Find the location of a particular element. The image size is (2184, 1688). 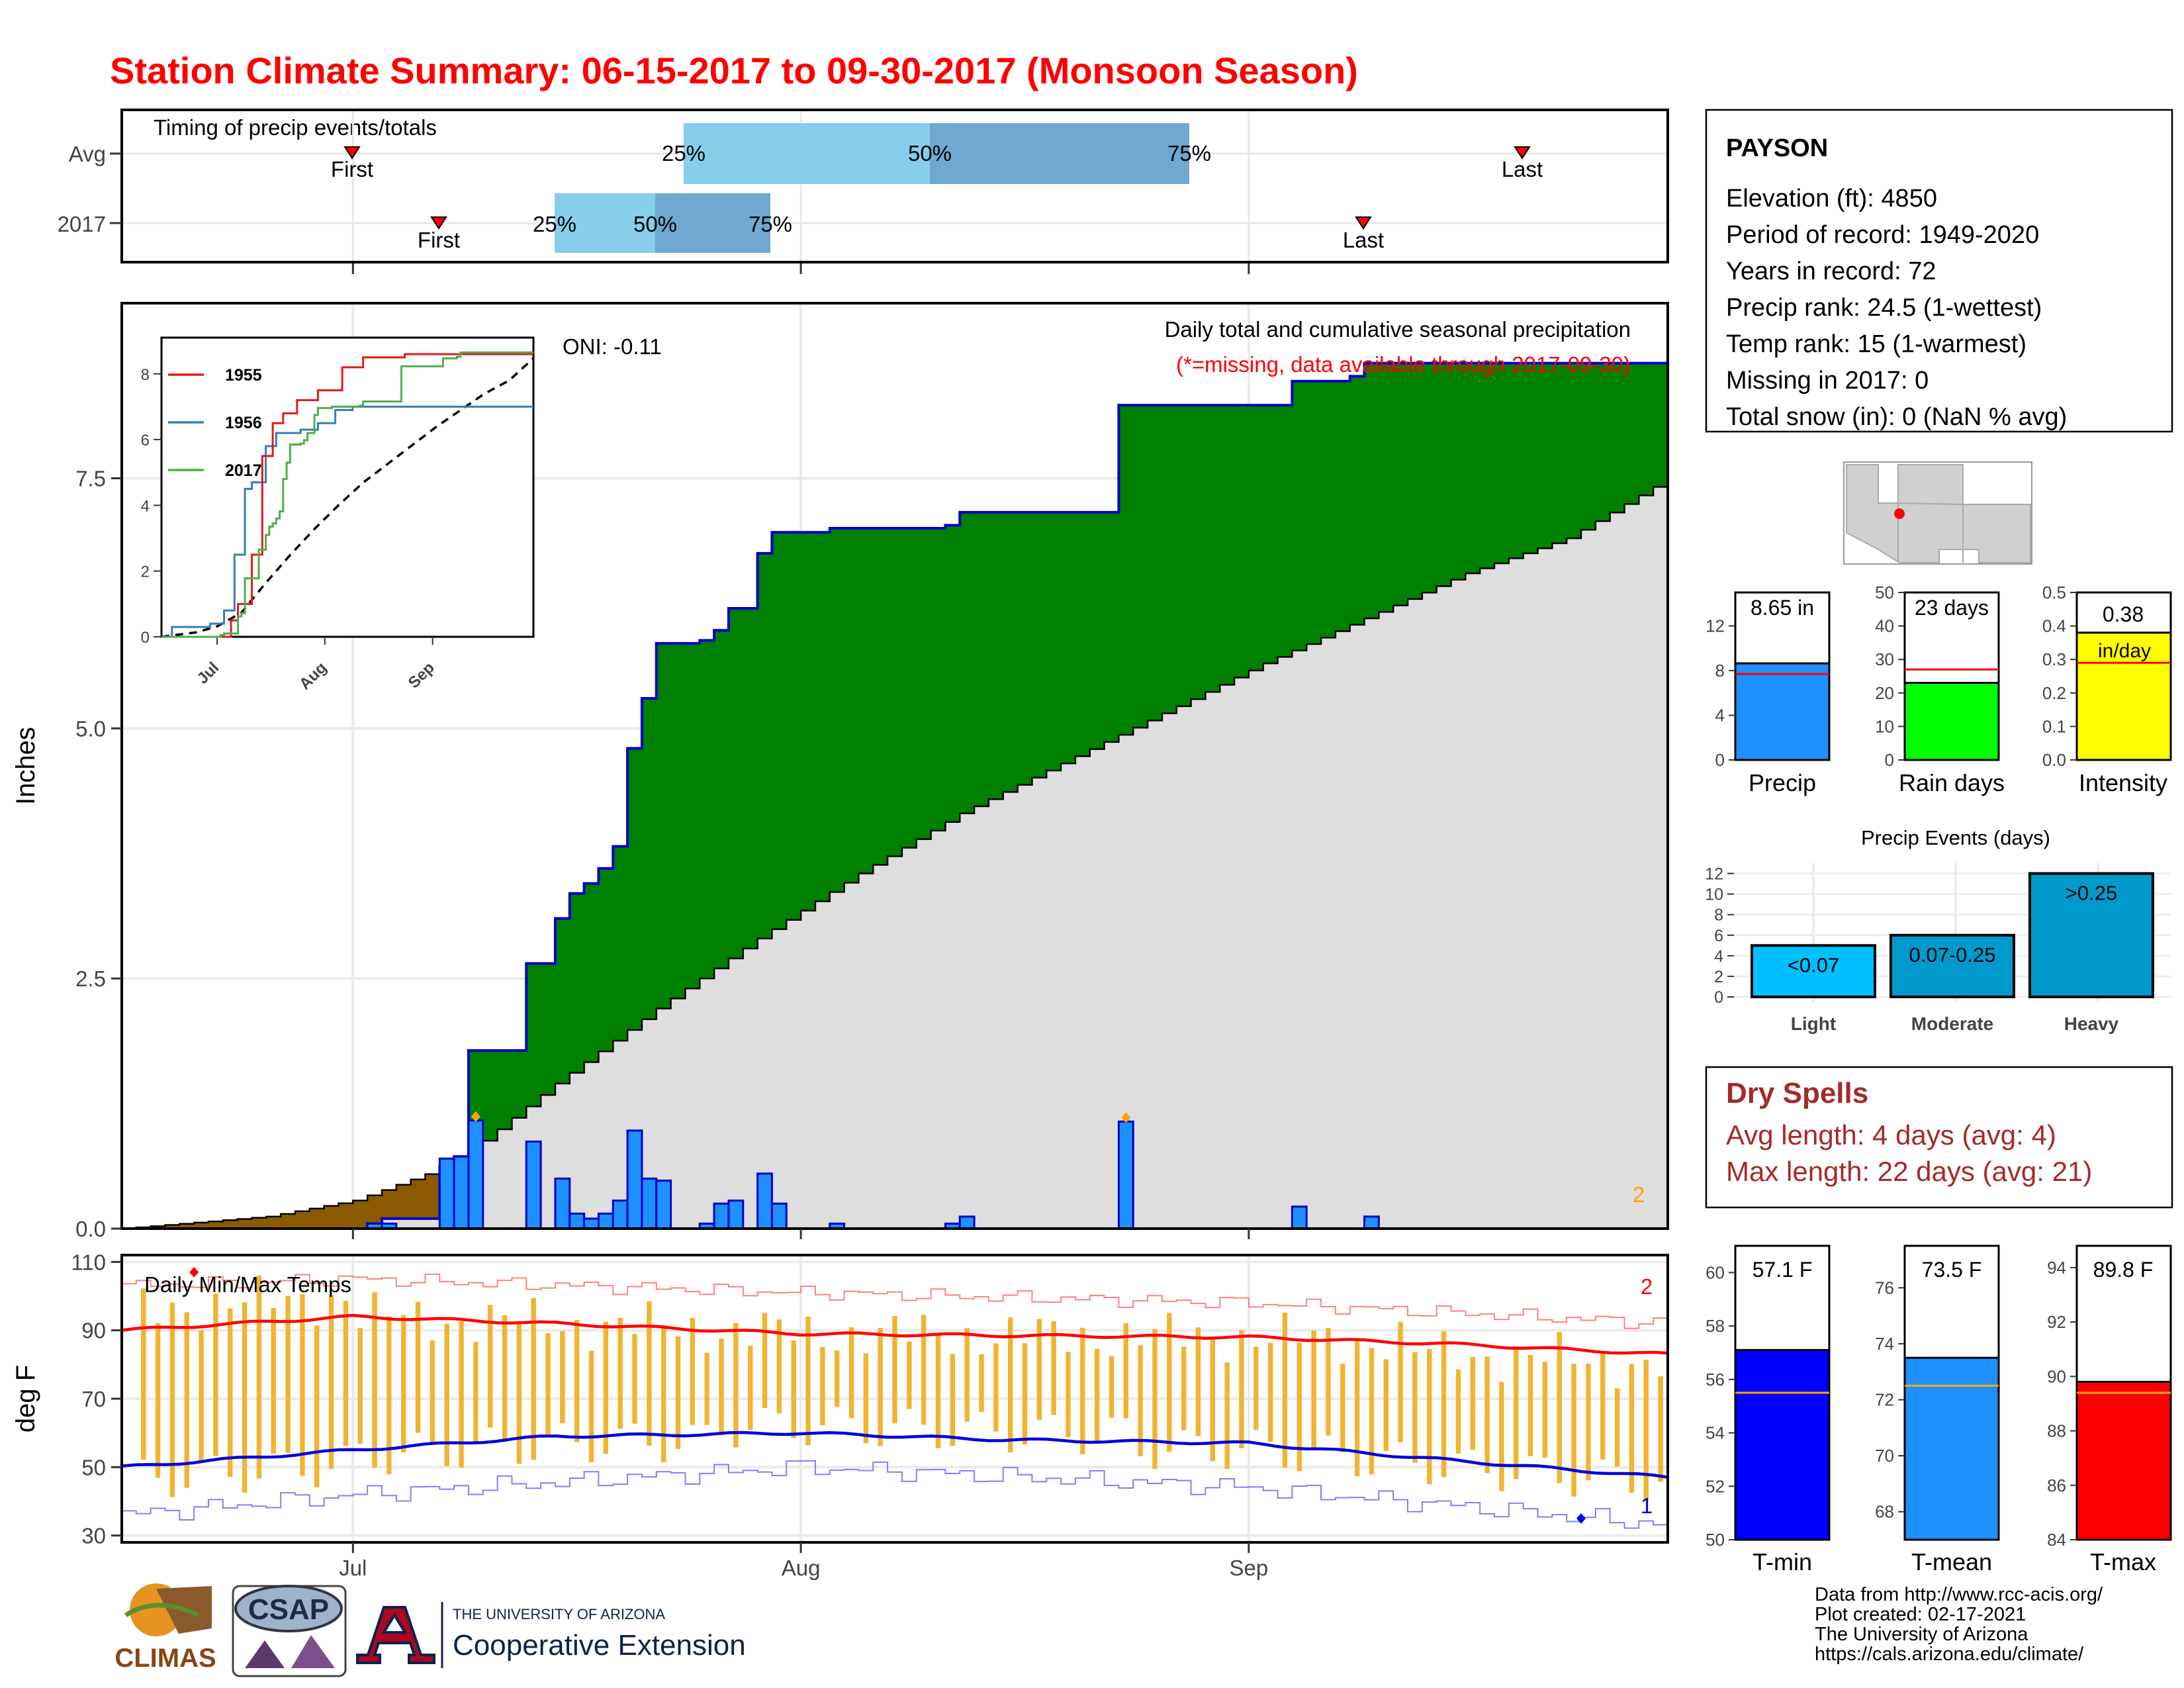

timing-2017-p50: 50% is located at coordinates (655, 224).